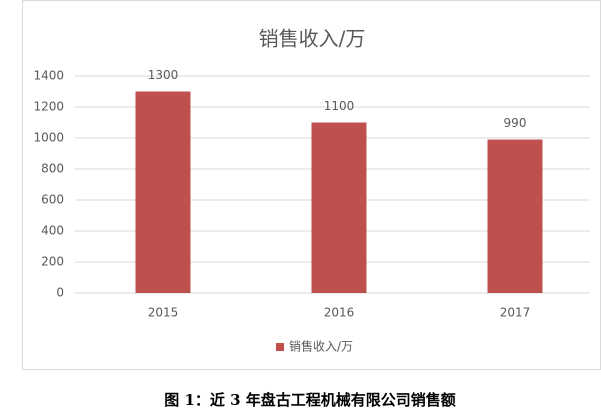 This screenshot has width=601, height=417. Describe the element at coordinates (52, 169) in the screenshot. I see `y-tick-label: 800` at that location.